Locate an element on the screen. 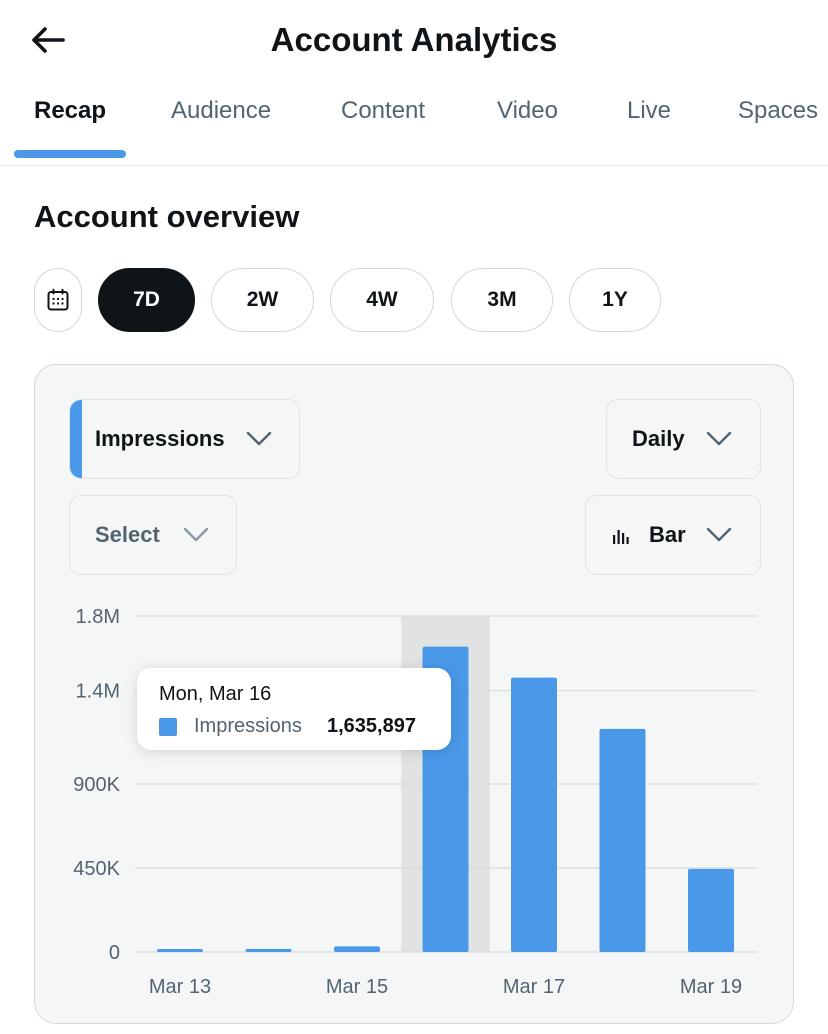 This screenshot has width=828, height=1034. compare-dropdown-label: Select is located at coordinates (127, 534).